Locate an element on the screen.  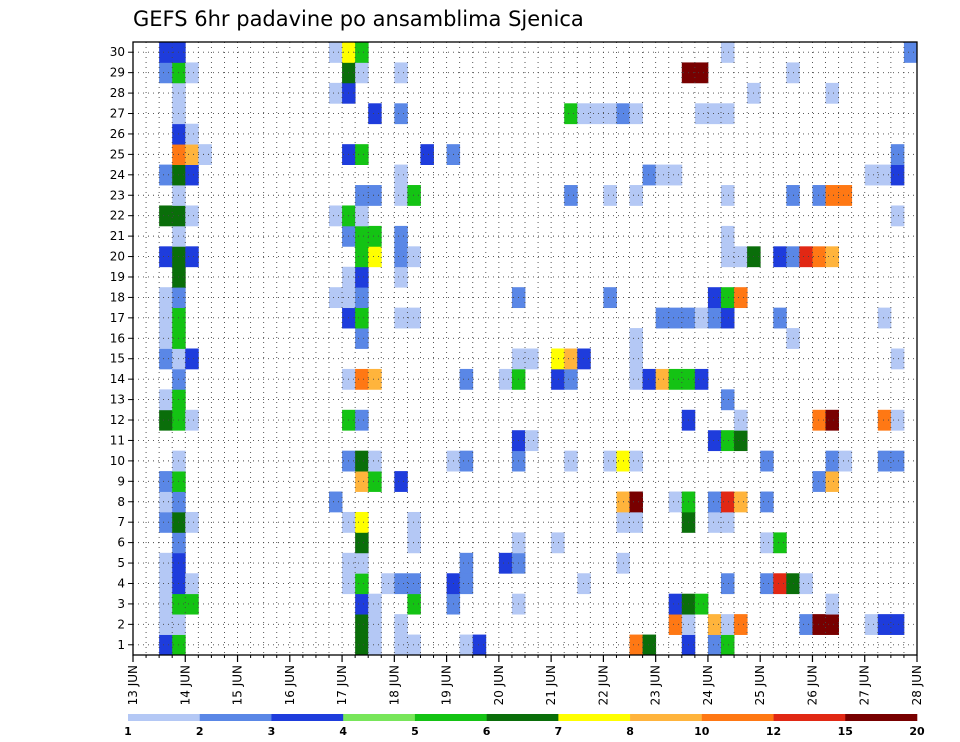
heatmap-cell-m14-s19 is located at coordinates (375, 379).